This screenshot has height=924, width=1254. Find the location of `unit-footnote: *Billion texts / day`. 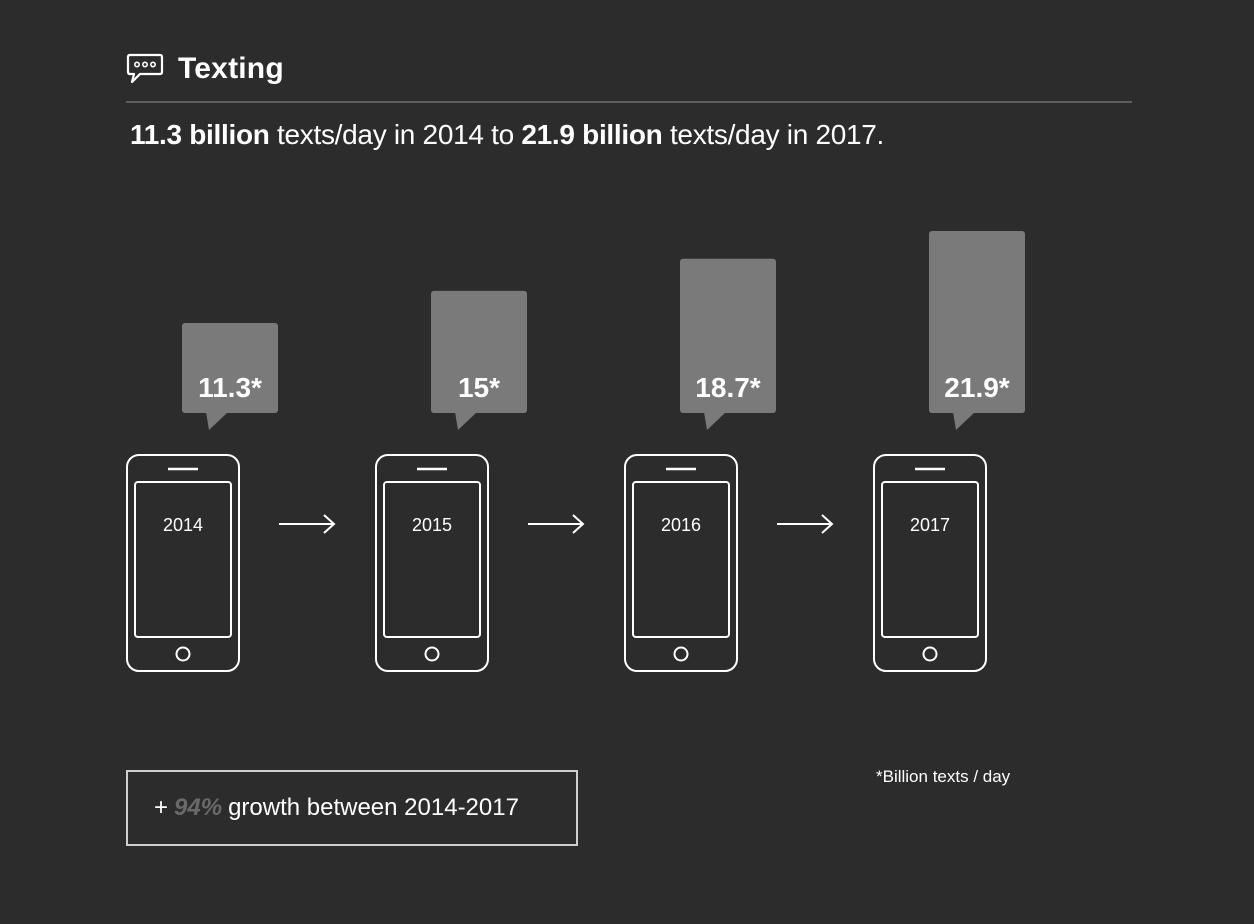

unit-footnote: *Billion texts / day is located at coordinates (943, 776).